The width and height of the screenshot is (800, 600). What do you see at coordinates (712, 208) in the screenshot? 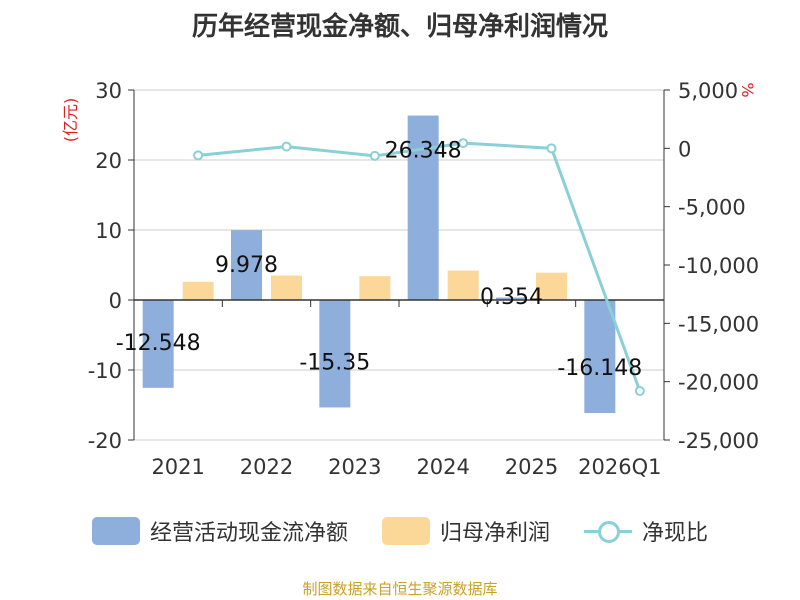
I see `right-tick-label: -5,000` at bounding box center [712, 208].